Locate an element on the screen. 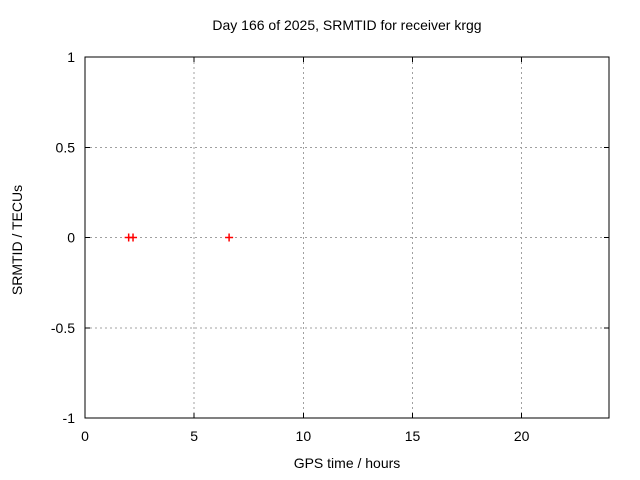  y-tick-label: 0.5 is located at coordinates (66, 147).